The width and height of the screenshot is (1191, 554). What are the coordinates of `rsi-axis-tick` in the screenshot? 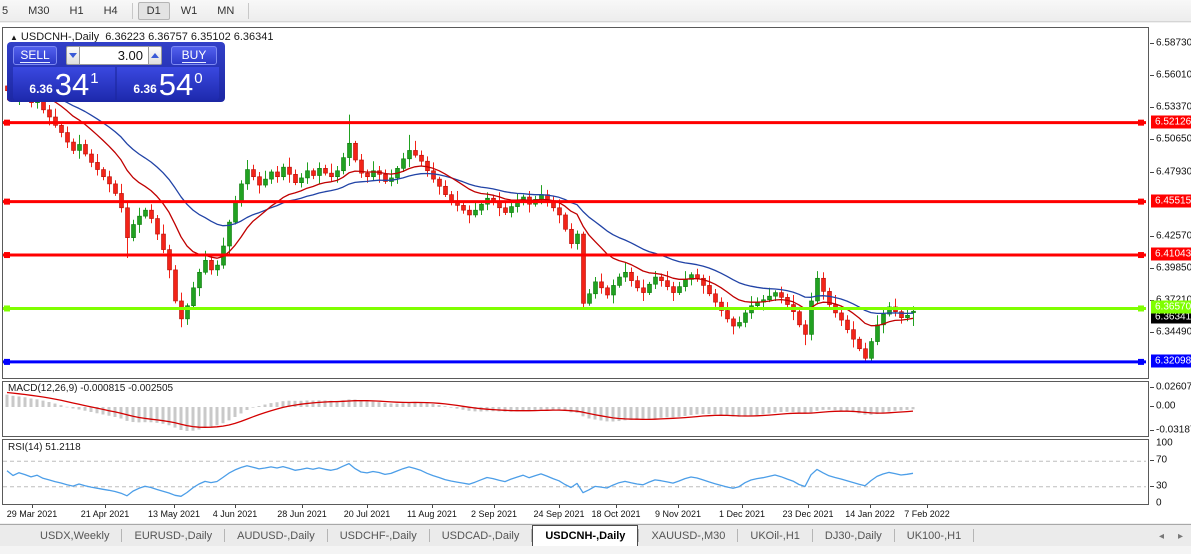 It's located at (1152, 486).